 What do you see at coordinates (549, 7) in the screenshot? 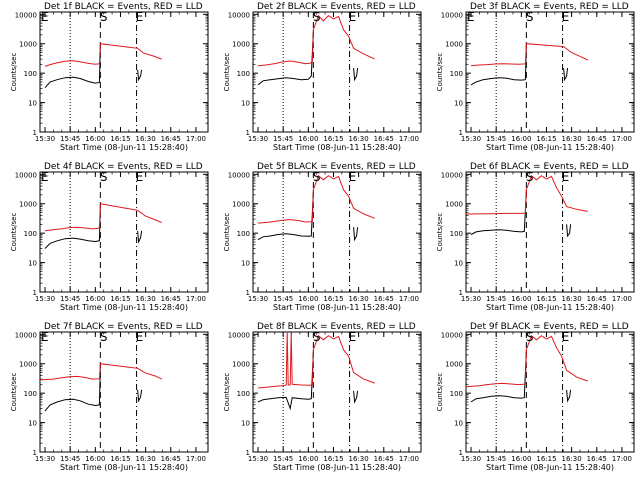
I see `panel-title: Det 3f BLACK = Events, RED = LLD` at bounding box center [549, 7].